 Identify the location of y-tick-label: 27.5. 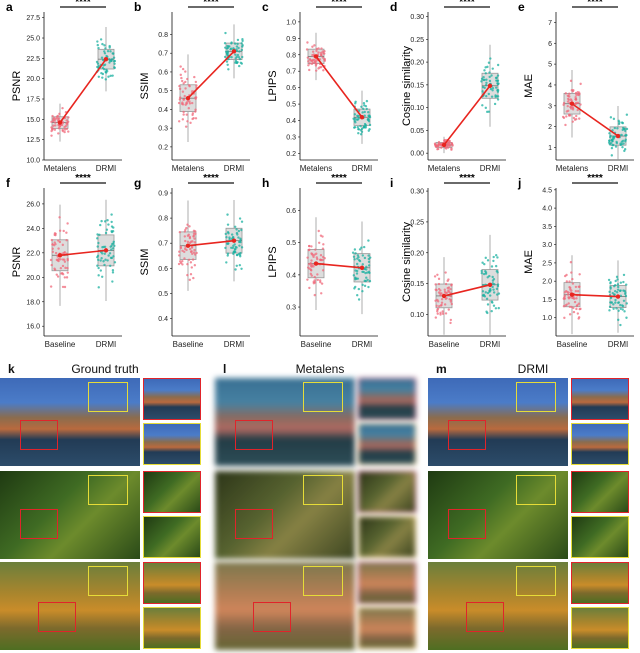
(33, 18).